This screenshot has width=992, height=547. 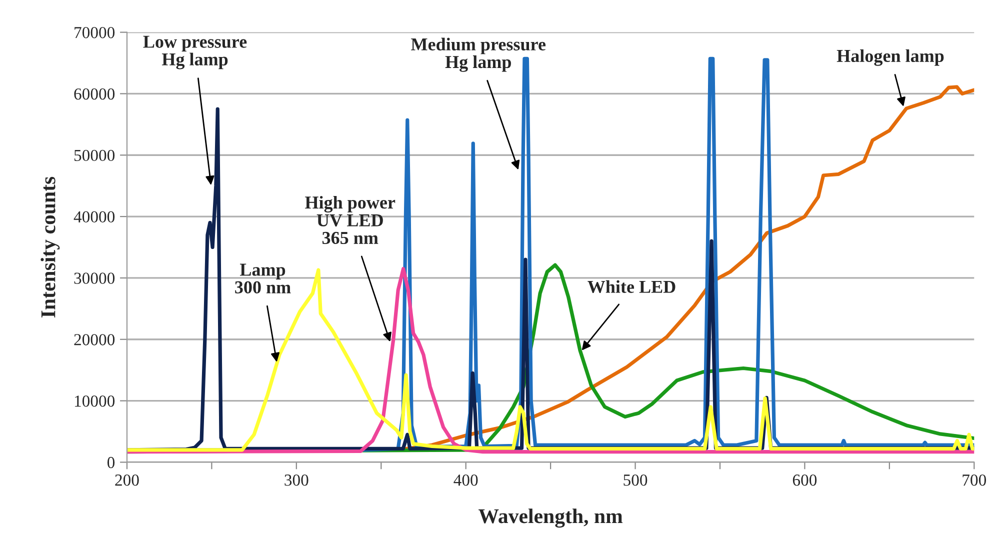 I want to click on x-tick-label: 700, so click(x=974, y=480).